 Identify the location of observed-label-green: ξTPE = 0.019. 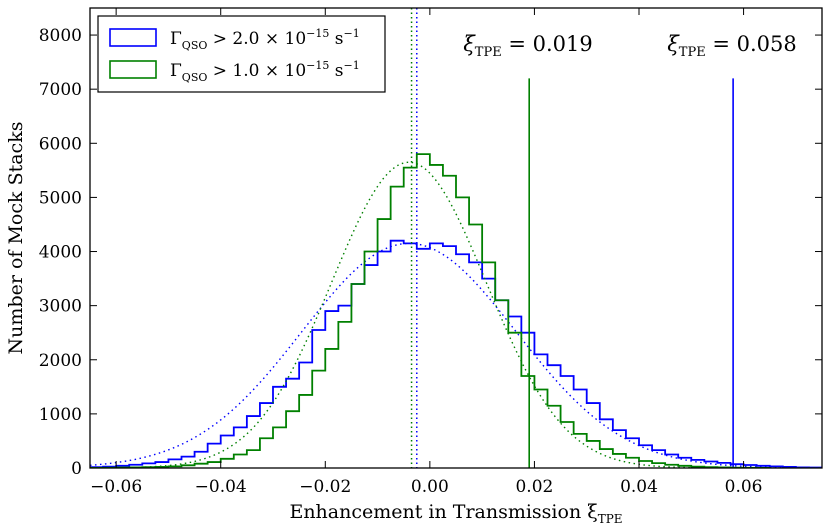
(528, 46).